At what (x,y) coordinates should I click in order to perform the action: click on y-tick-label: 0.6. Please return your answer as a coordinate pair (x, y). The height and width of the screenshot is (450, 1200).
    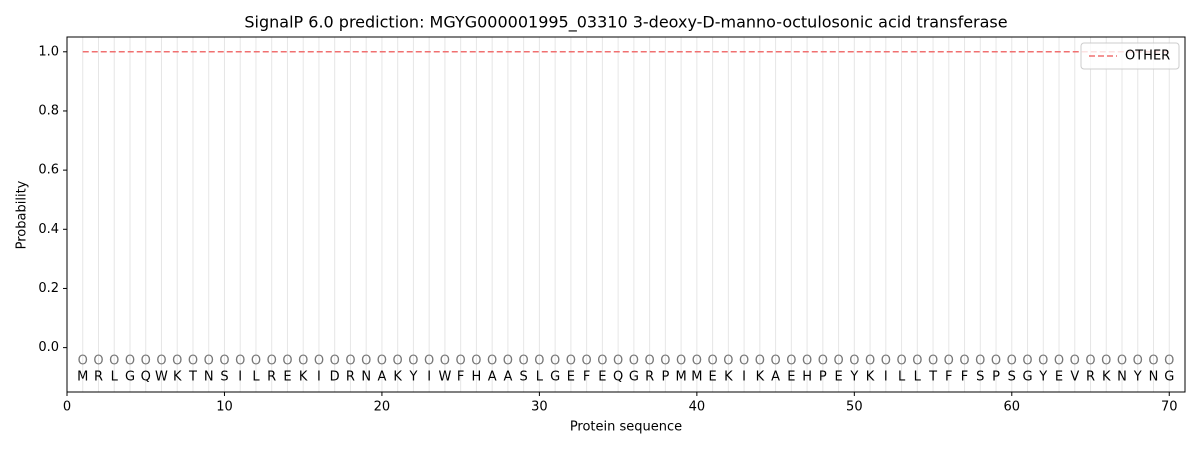
    Looking at the image, I should click on (48, 170).